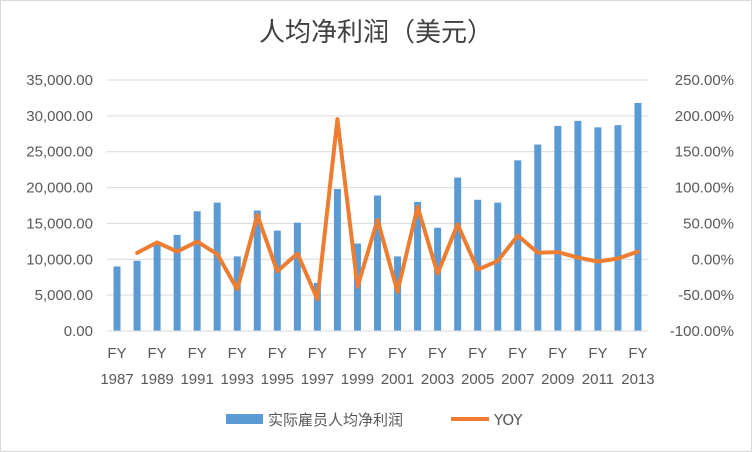 The image size is (752, 452). Describe the element at coordinates (59, 223) in the screenshot. I see `left-y-tick-label: 15,000.00` at that location.